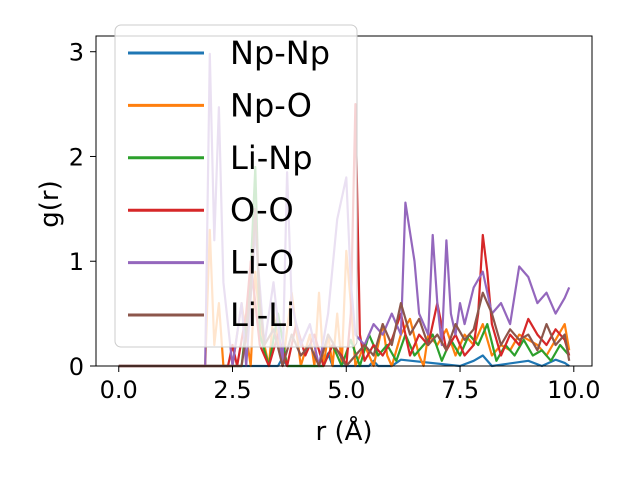 The image size is (640, 480). What do you see at coordinates (232, 390) in the screenshot?
I see `x-tick-label: 2.5` at bounding box center [232, 390].